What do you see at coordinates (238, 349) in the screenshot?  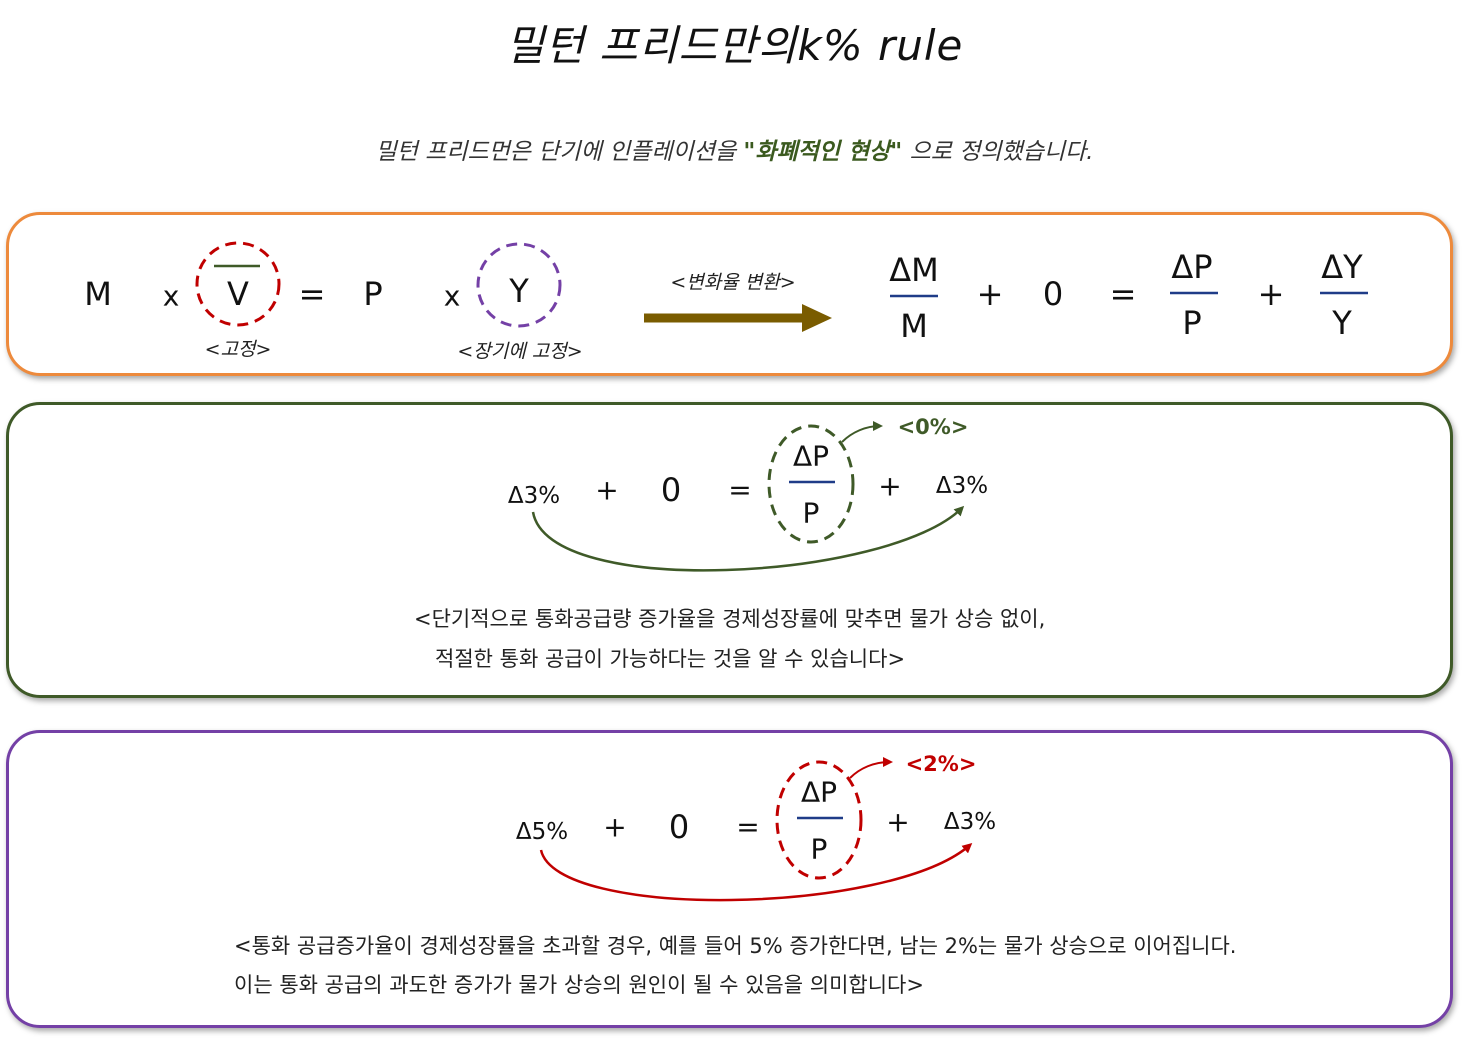 I see `fixed-label: <고정>` at bounding box center [238, 349].